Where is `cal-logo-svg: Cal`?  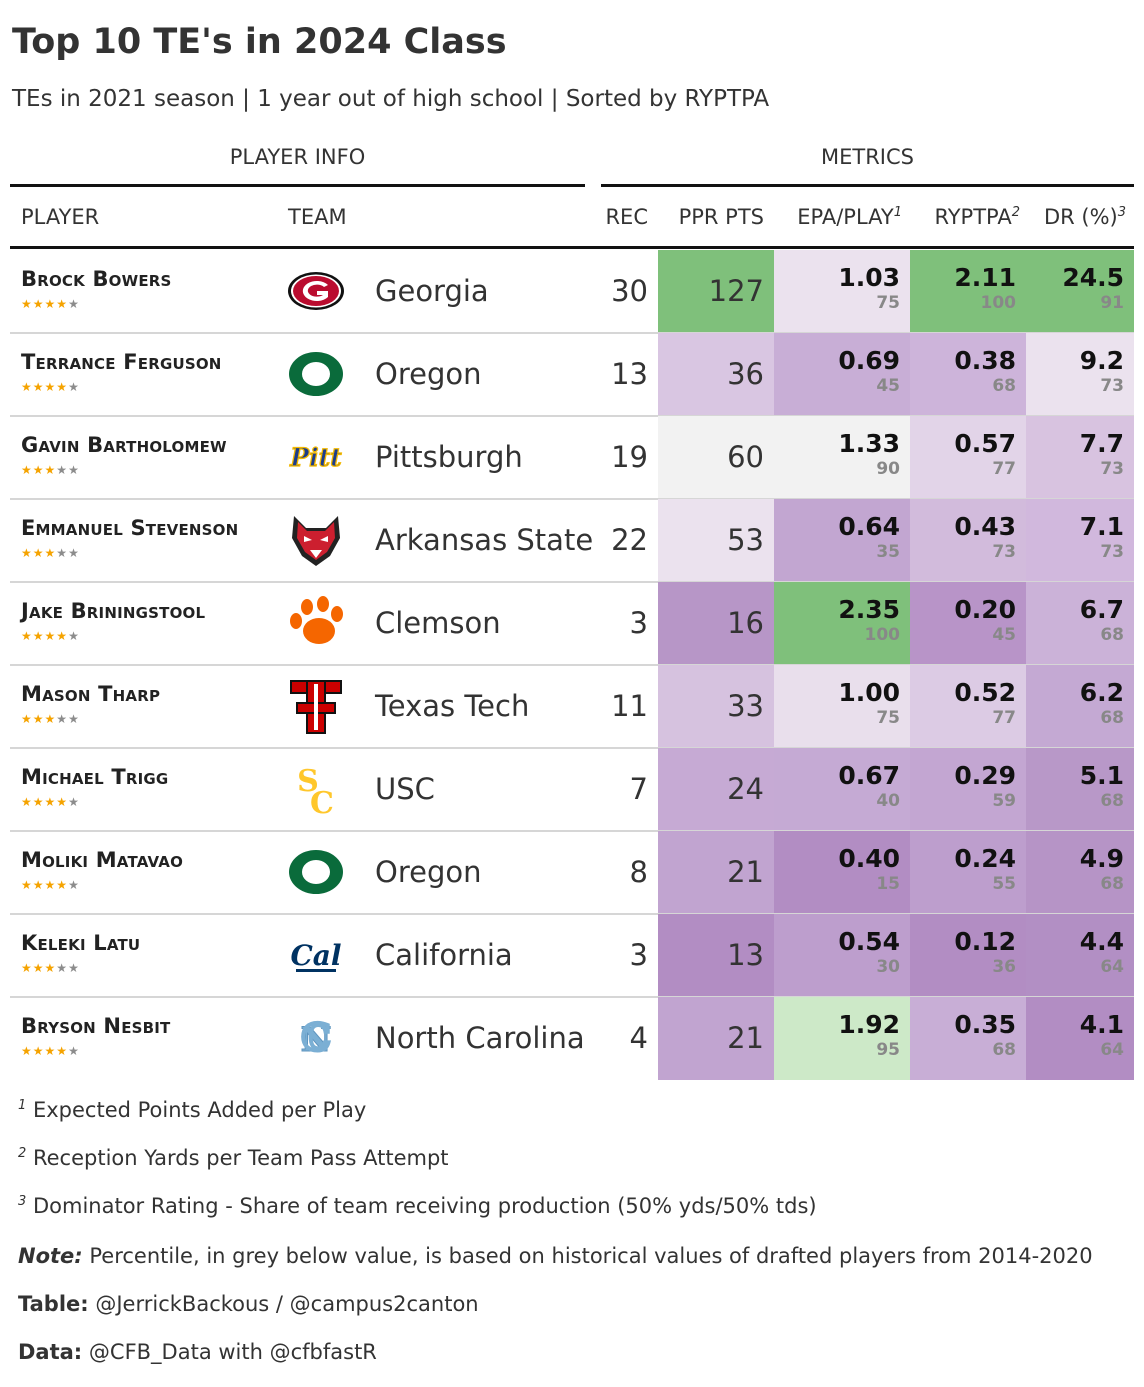
cal-logo-svg: Cal is located at coordinates (316, 955).